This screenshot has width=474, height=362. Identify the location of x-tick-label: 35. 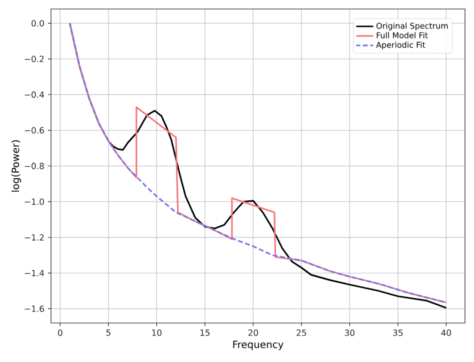
(398, 333).